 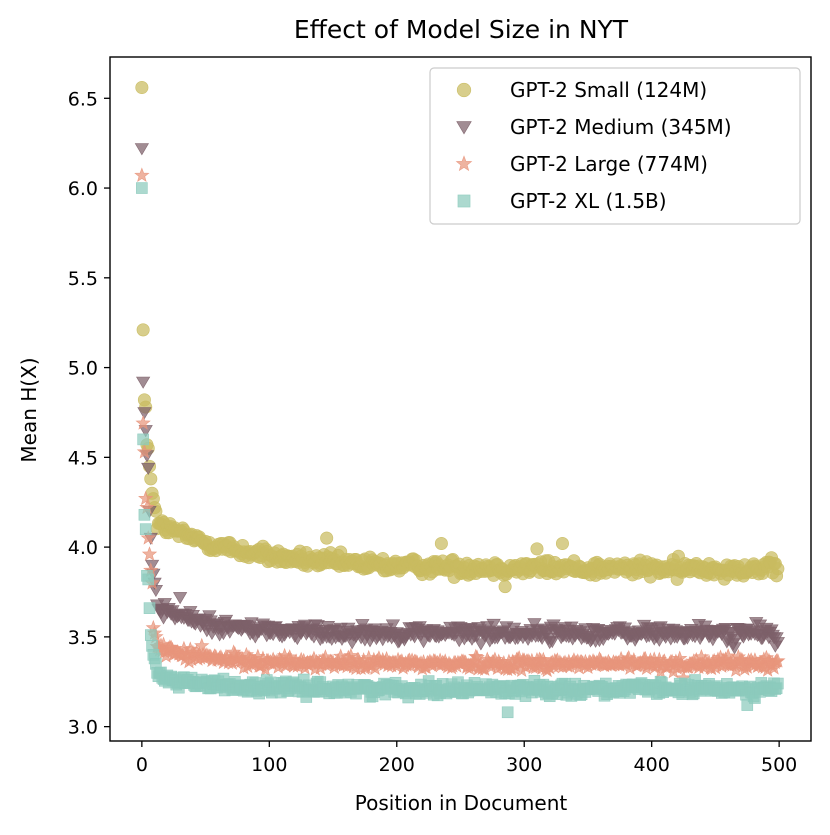 What do you see at coordinates (83, 189) in the screenshot?
I see `y-tick-label: 6.0` at bounding box center [83, 189].